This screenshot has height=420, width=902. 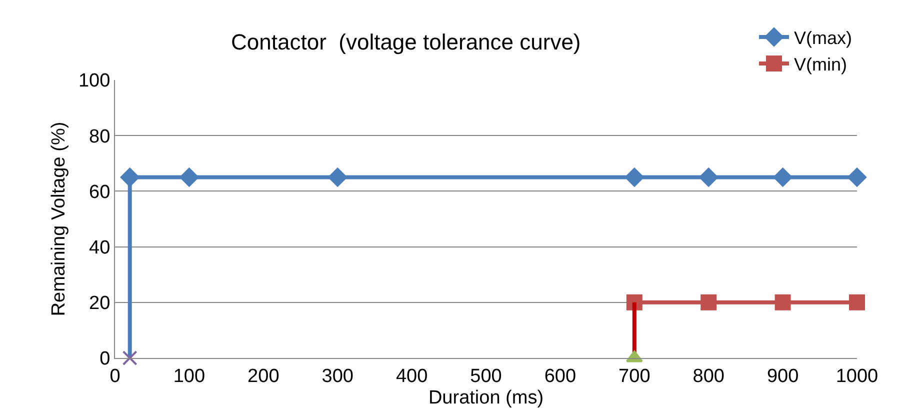 I want to click on x-tick-label: 1000, so click(x=857, y=376).